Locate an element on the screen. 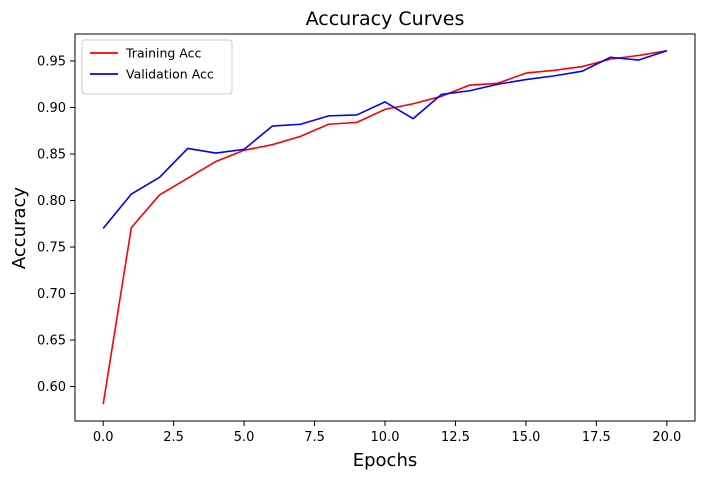  x-tick-label: 17.5 is located at coordinates (596, 437).